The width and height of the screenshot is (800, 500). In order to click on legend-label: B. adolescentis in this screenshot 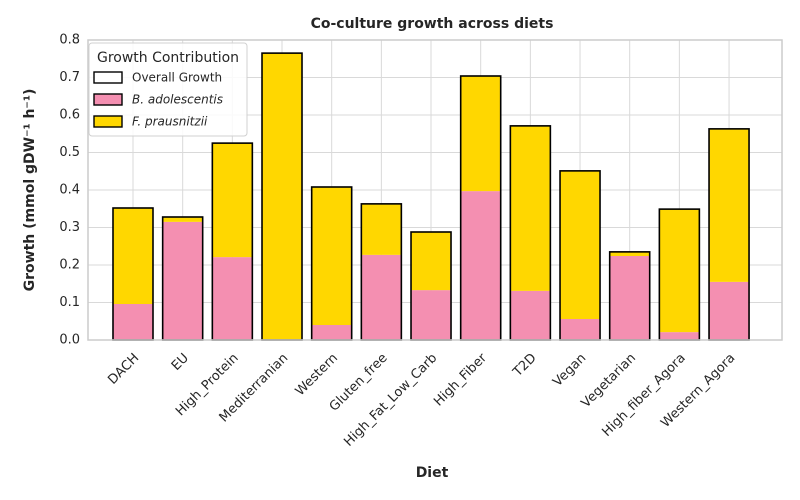, I will do `click(177, 100)`.